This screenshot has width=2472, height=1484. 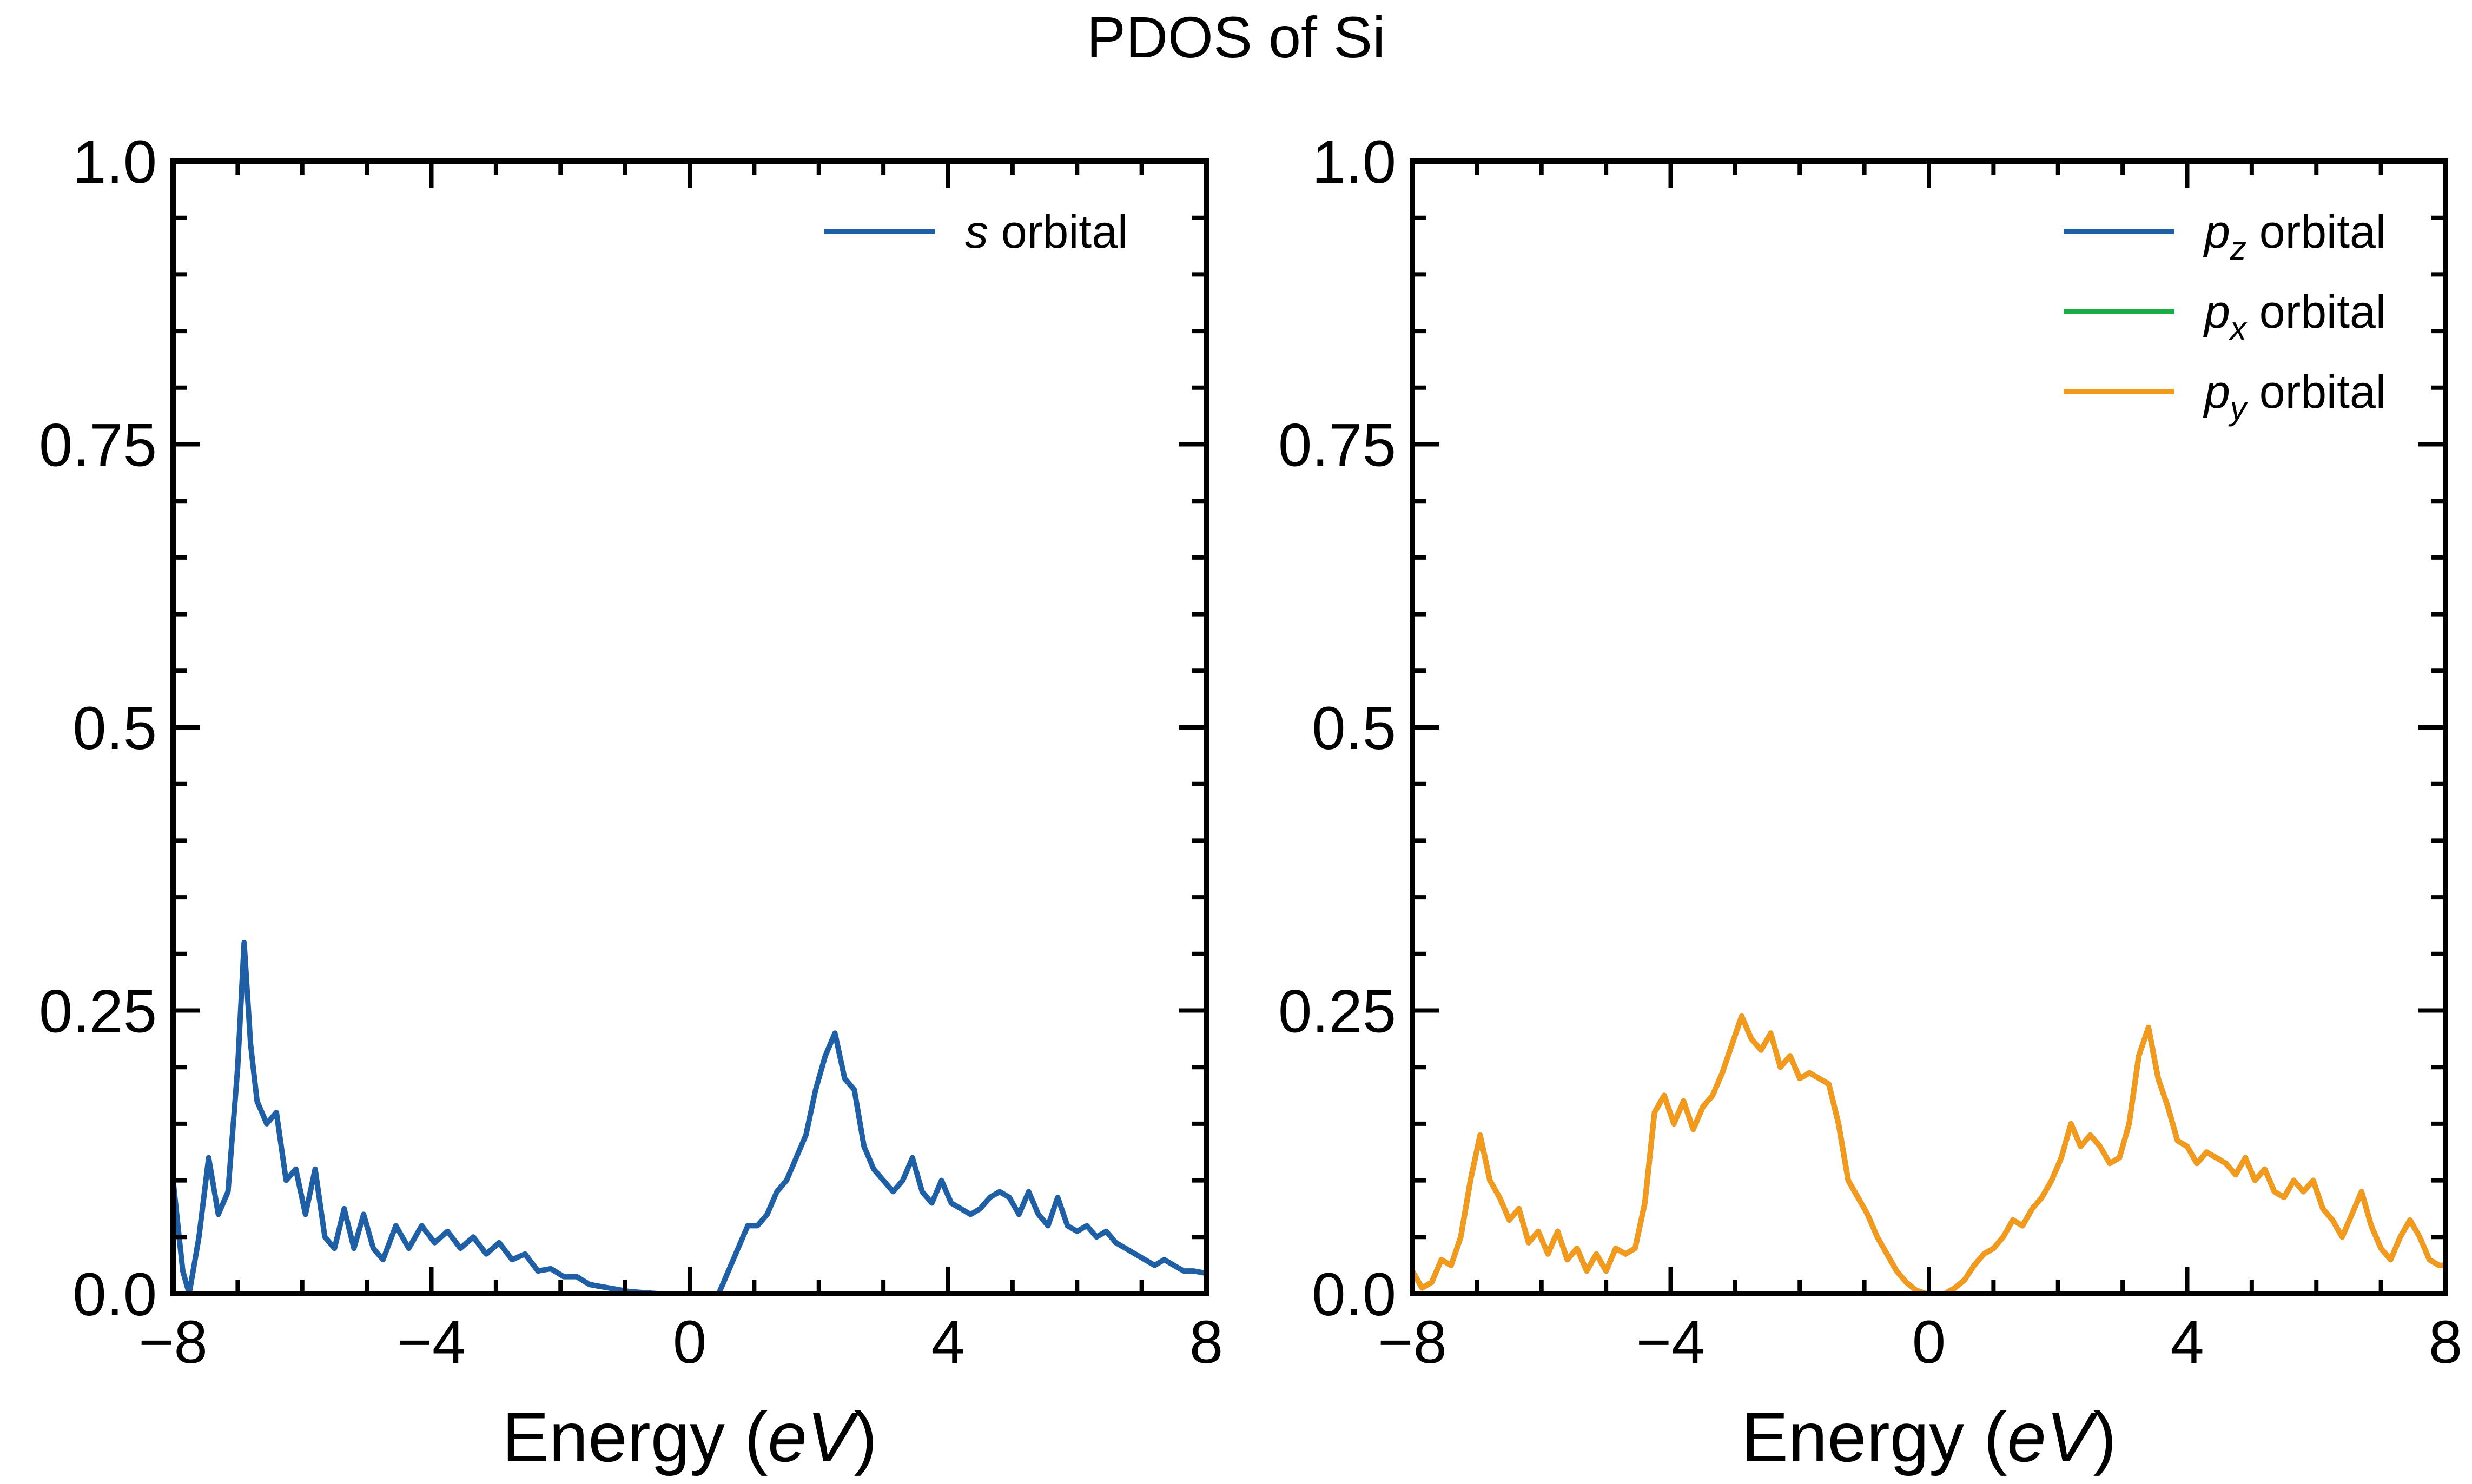 What do you see at coordinates (1236, 37) in the screenshot?
I see `figure-title: PDOS of Si` at bounding box center [1236, 37].